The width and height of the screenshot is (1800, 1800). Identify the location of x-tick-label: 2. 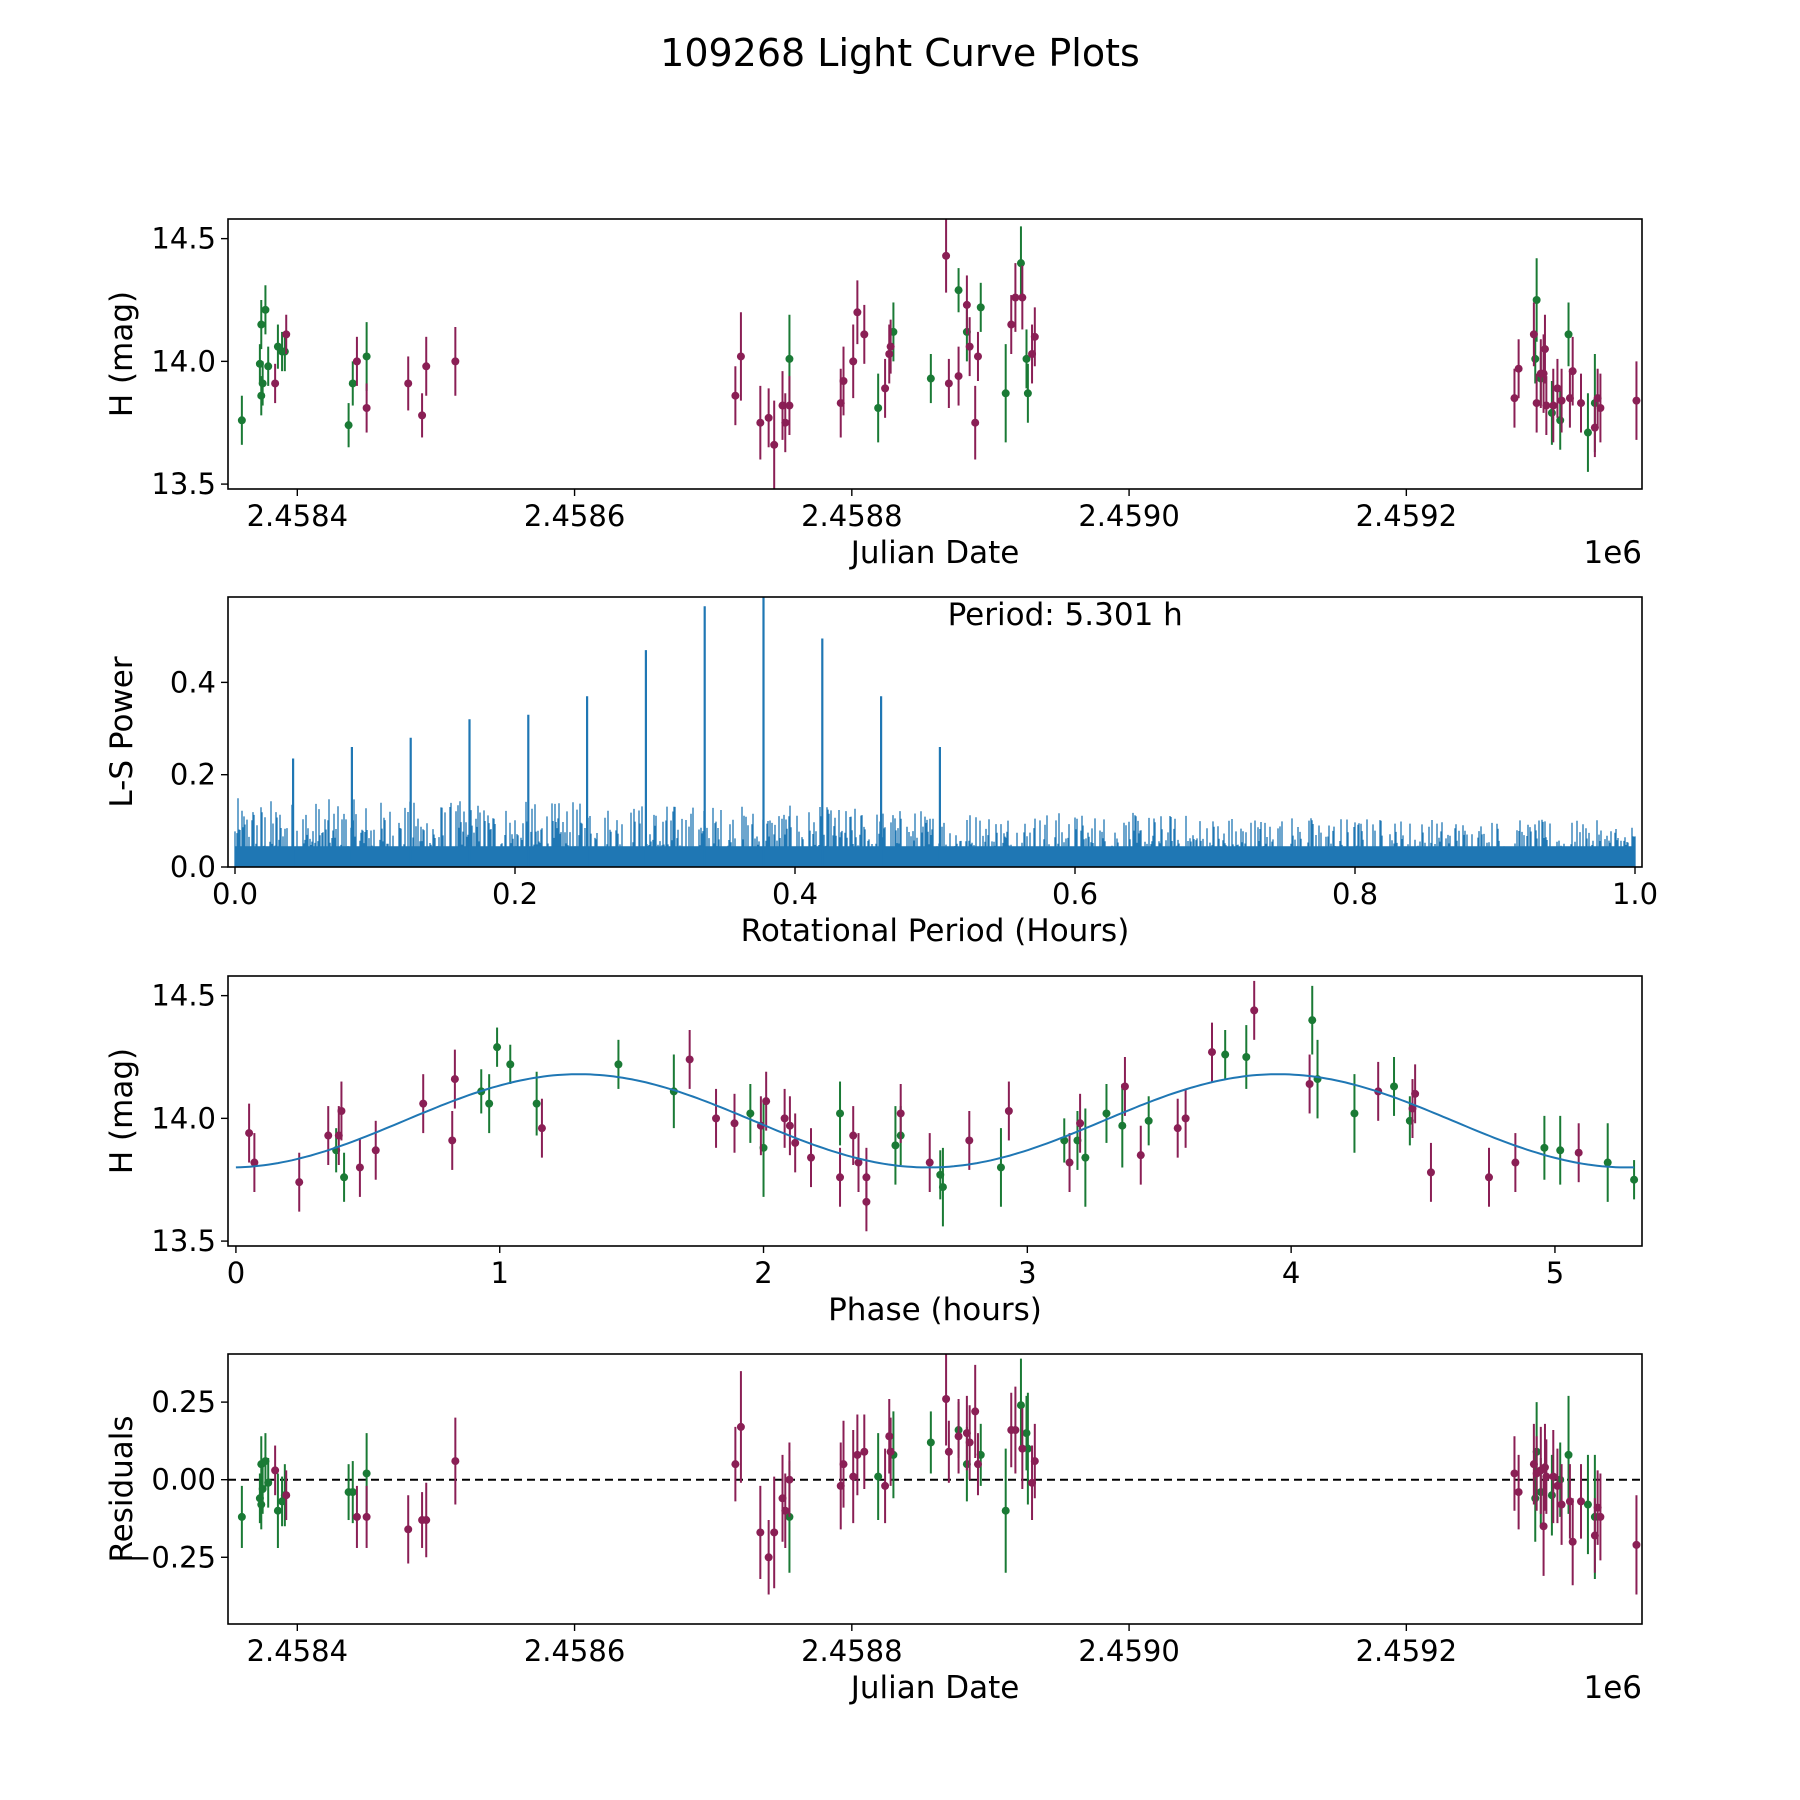
(763, 1273).